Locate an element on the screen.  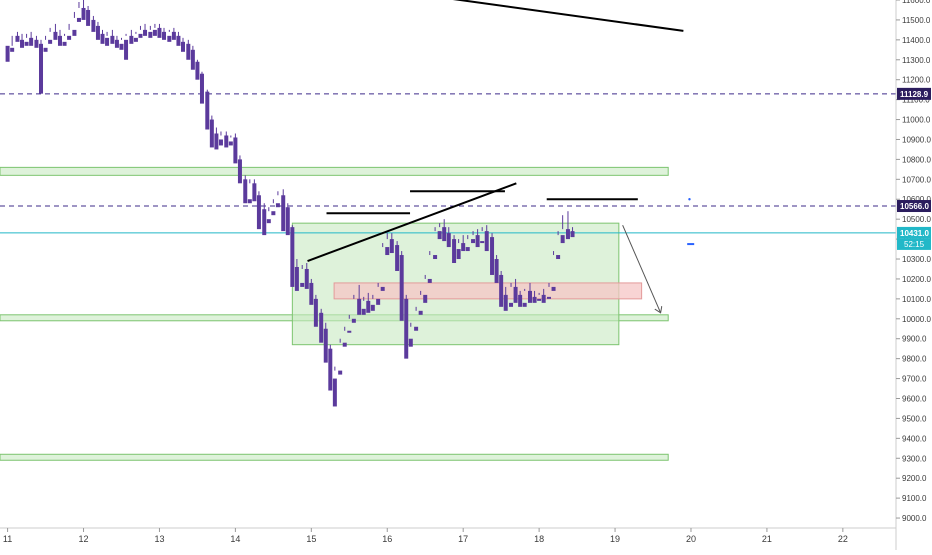
blue-marker is located at coordinates (691, 244).